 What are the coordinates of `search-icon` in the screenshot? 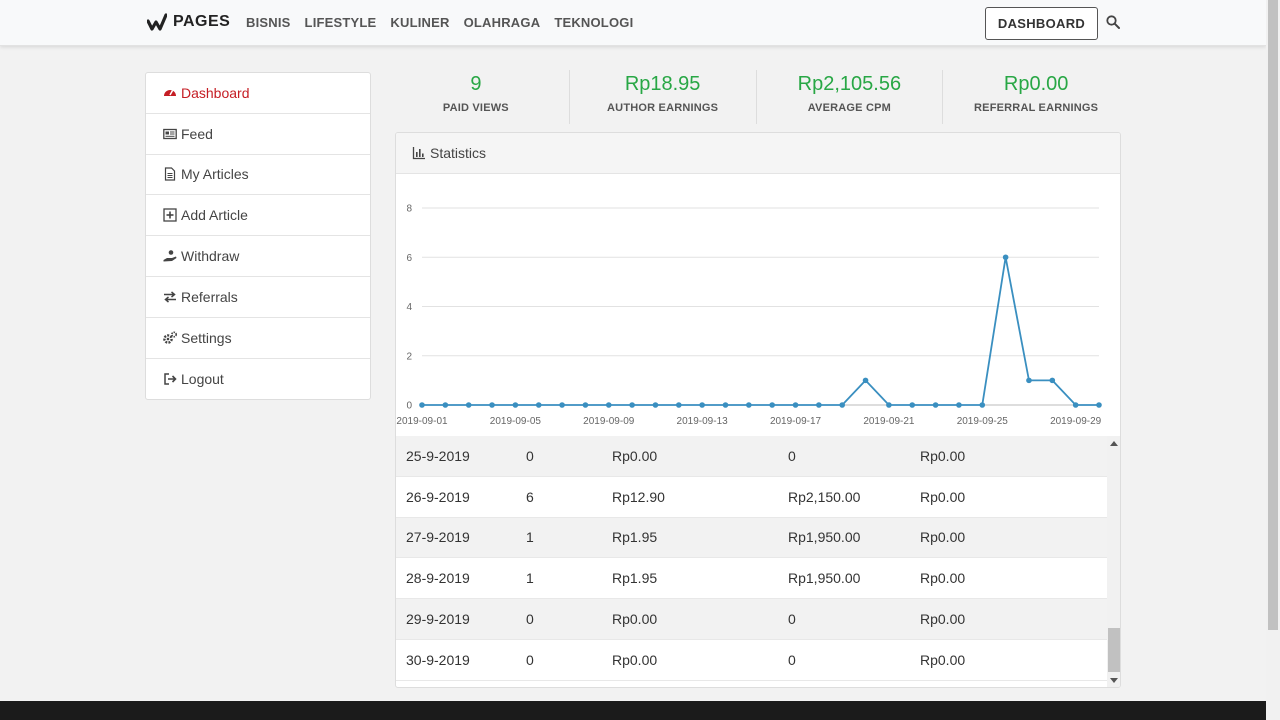 It's located at (1113, 22).